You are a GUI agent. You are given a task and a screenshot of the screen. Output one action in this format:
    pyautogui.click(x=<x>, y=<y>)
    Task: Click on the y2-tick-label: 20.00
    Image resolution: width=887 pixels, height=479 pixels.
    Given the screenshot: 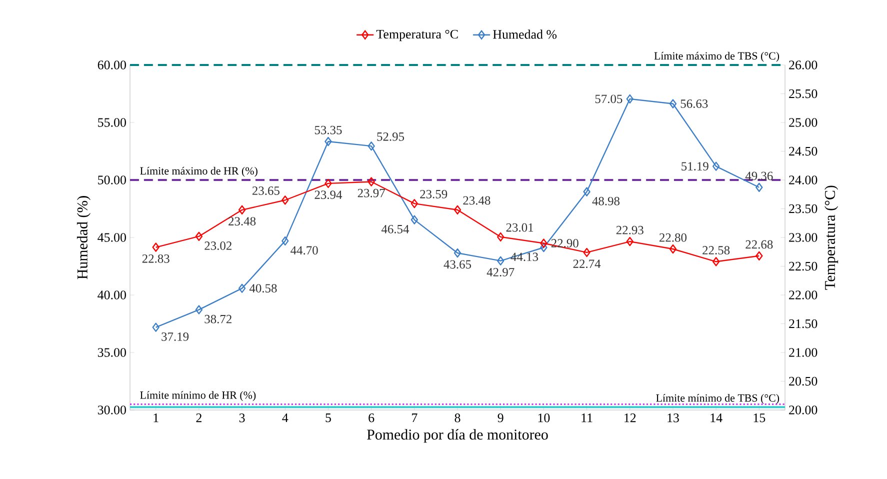 What is the action you would take?
    pyautogui.click(x=803, y=410)
    